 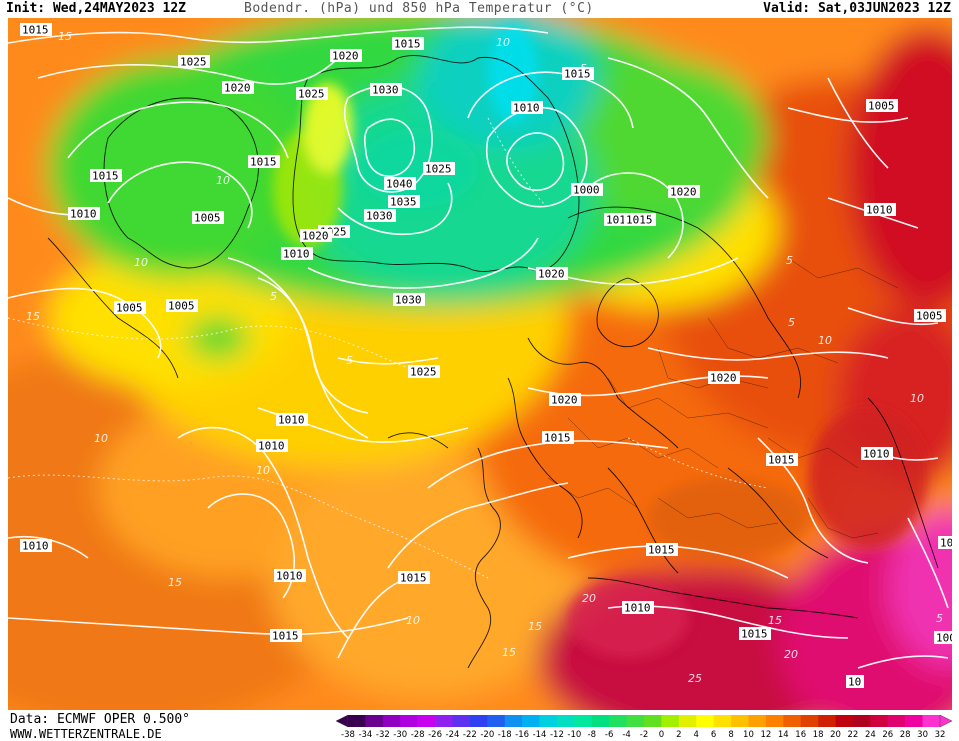 I want to click on legend-swatches, so click(x=644, y=721).